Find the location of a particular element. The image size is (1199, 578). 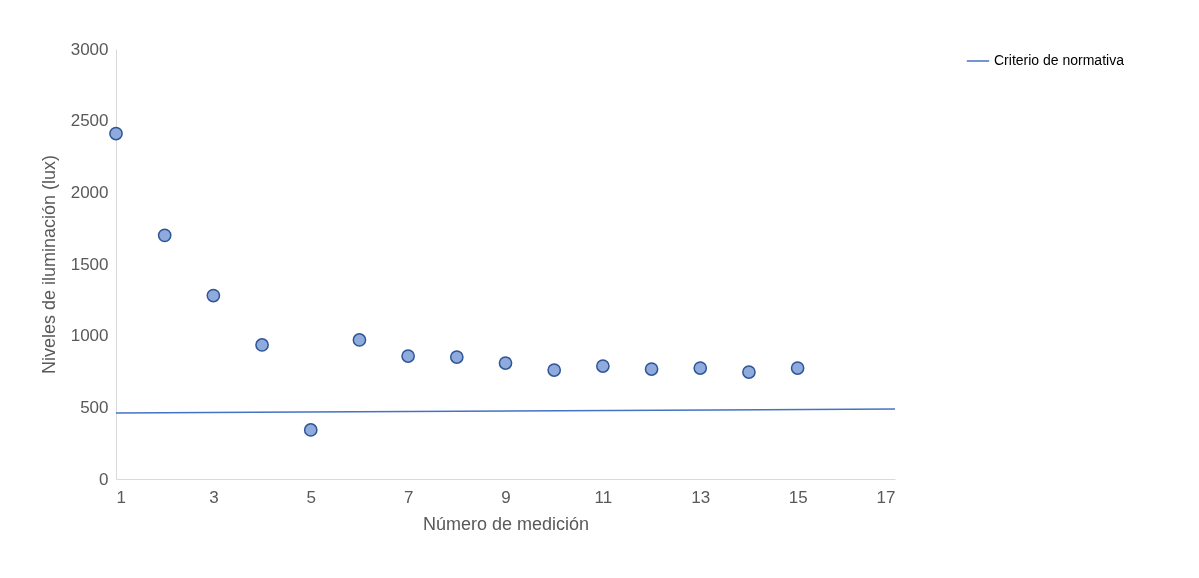

x-tick-label: 11 is located at coordinates (603, 497).